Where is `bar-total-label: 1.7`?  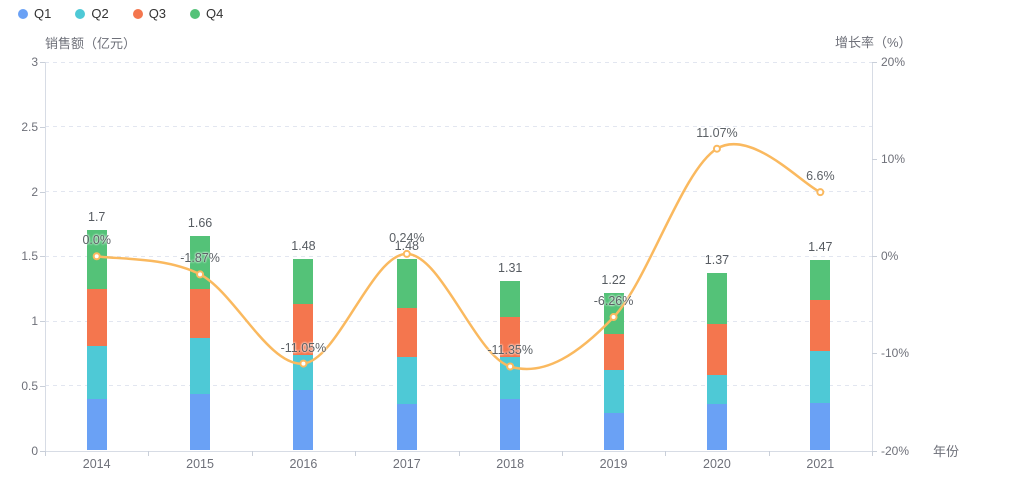 bar-total-label: 1.7 is located at coordinates (96, 217).